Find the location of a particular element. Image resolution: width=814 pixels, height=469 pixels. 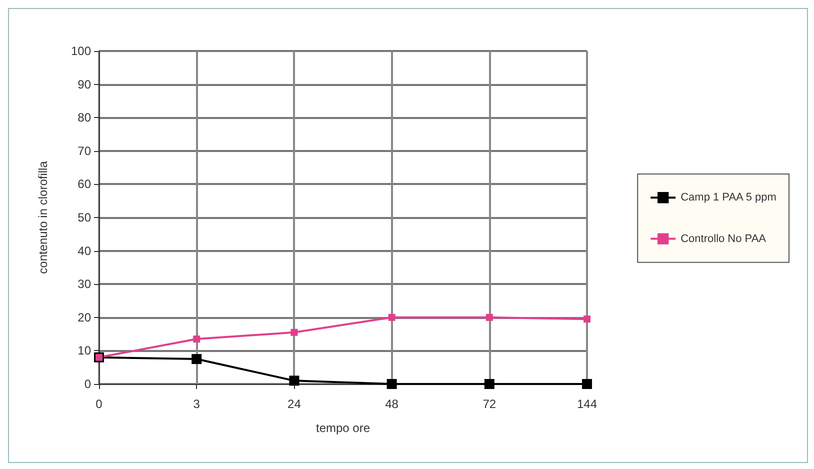

y-tick-label: 50 is located at coordinates (85, 217).